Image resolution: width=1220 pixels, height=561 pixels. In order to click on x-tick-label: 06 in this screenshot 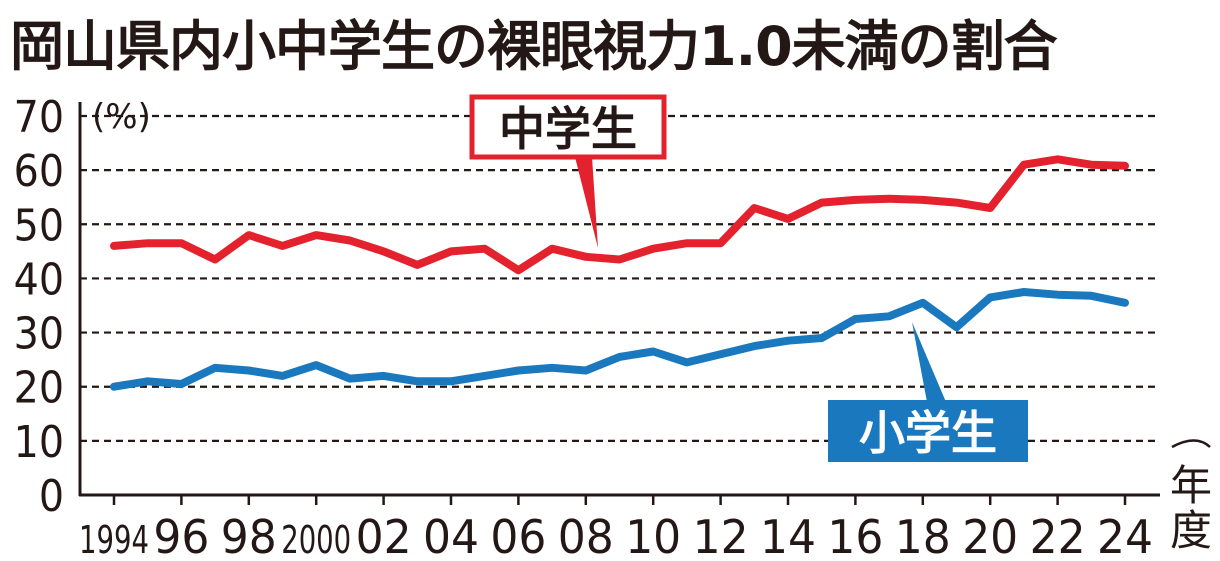, I will do `click(518, 535)`.